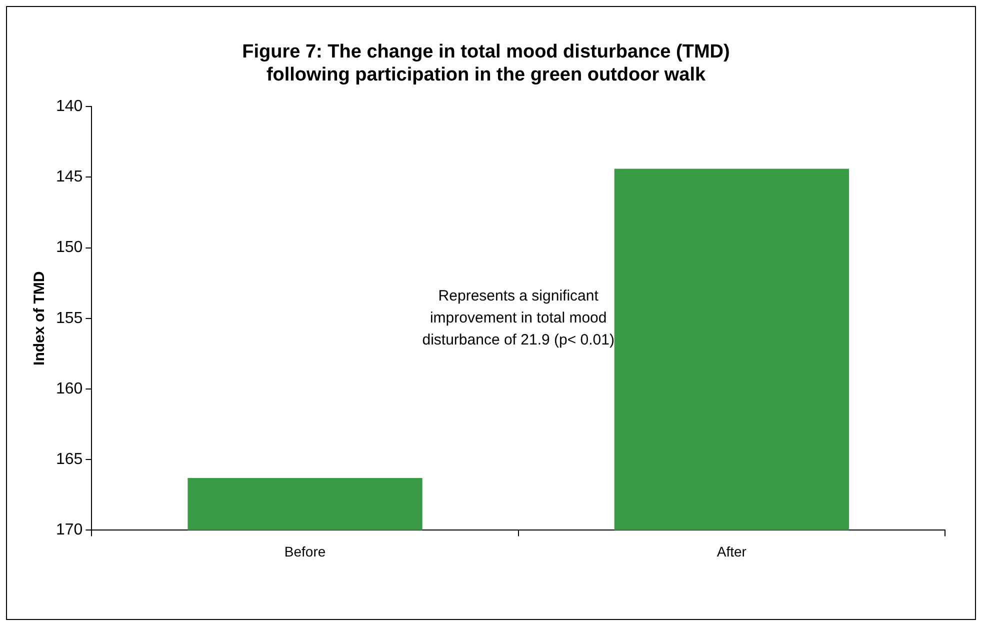 This screenshot has width=984, height=628. Describe the element at coordinates (69, 530) in the screenshot. I see `y-tick-label: 170` at that location.